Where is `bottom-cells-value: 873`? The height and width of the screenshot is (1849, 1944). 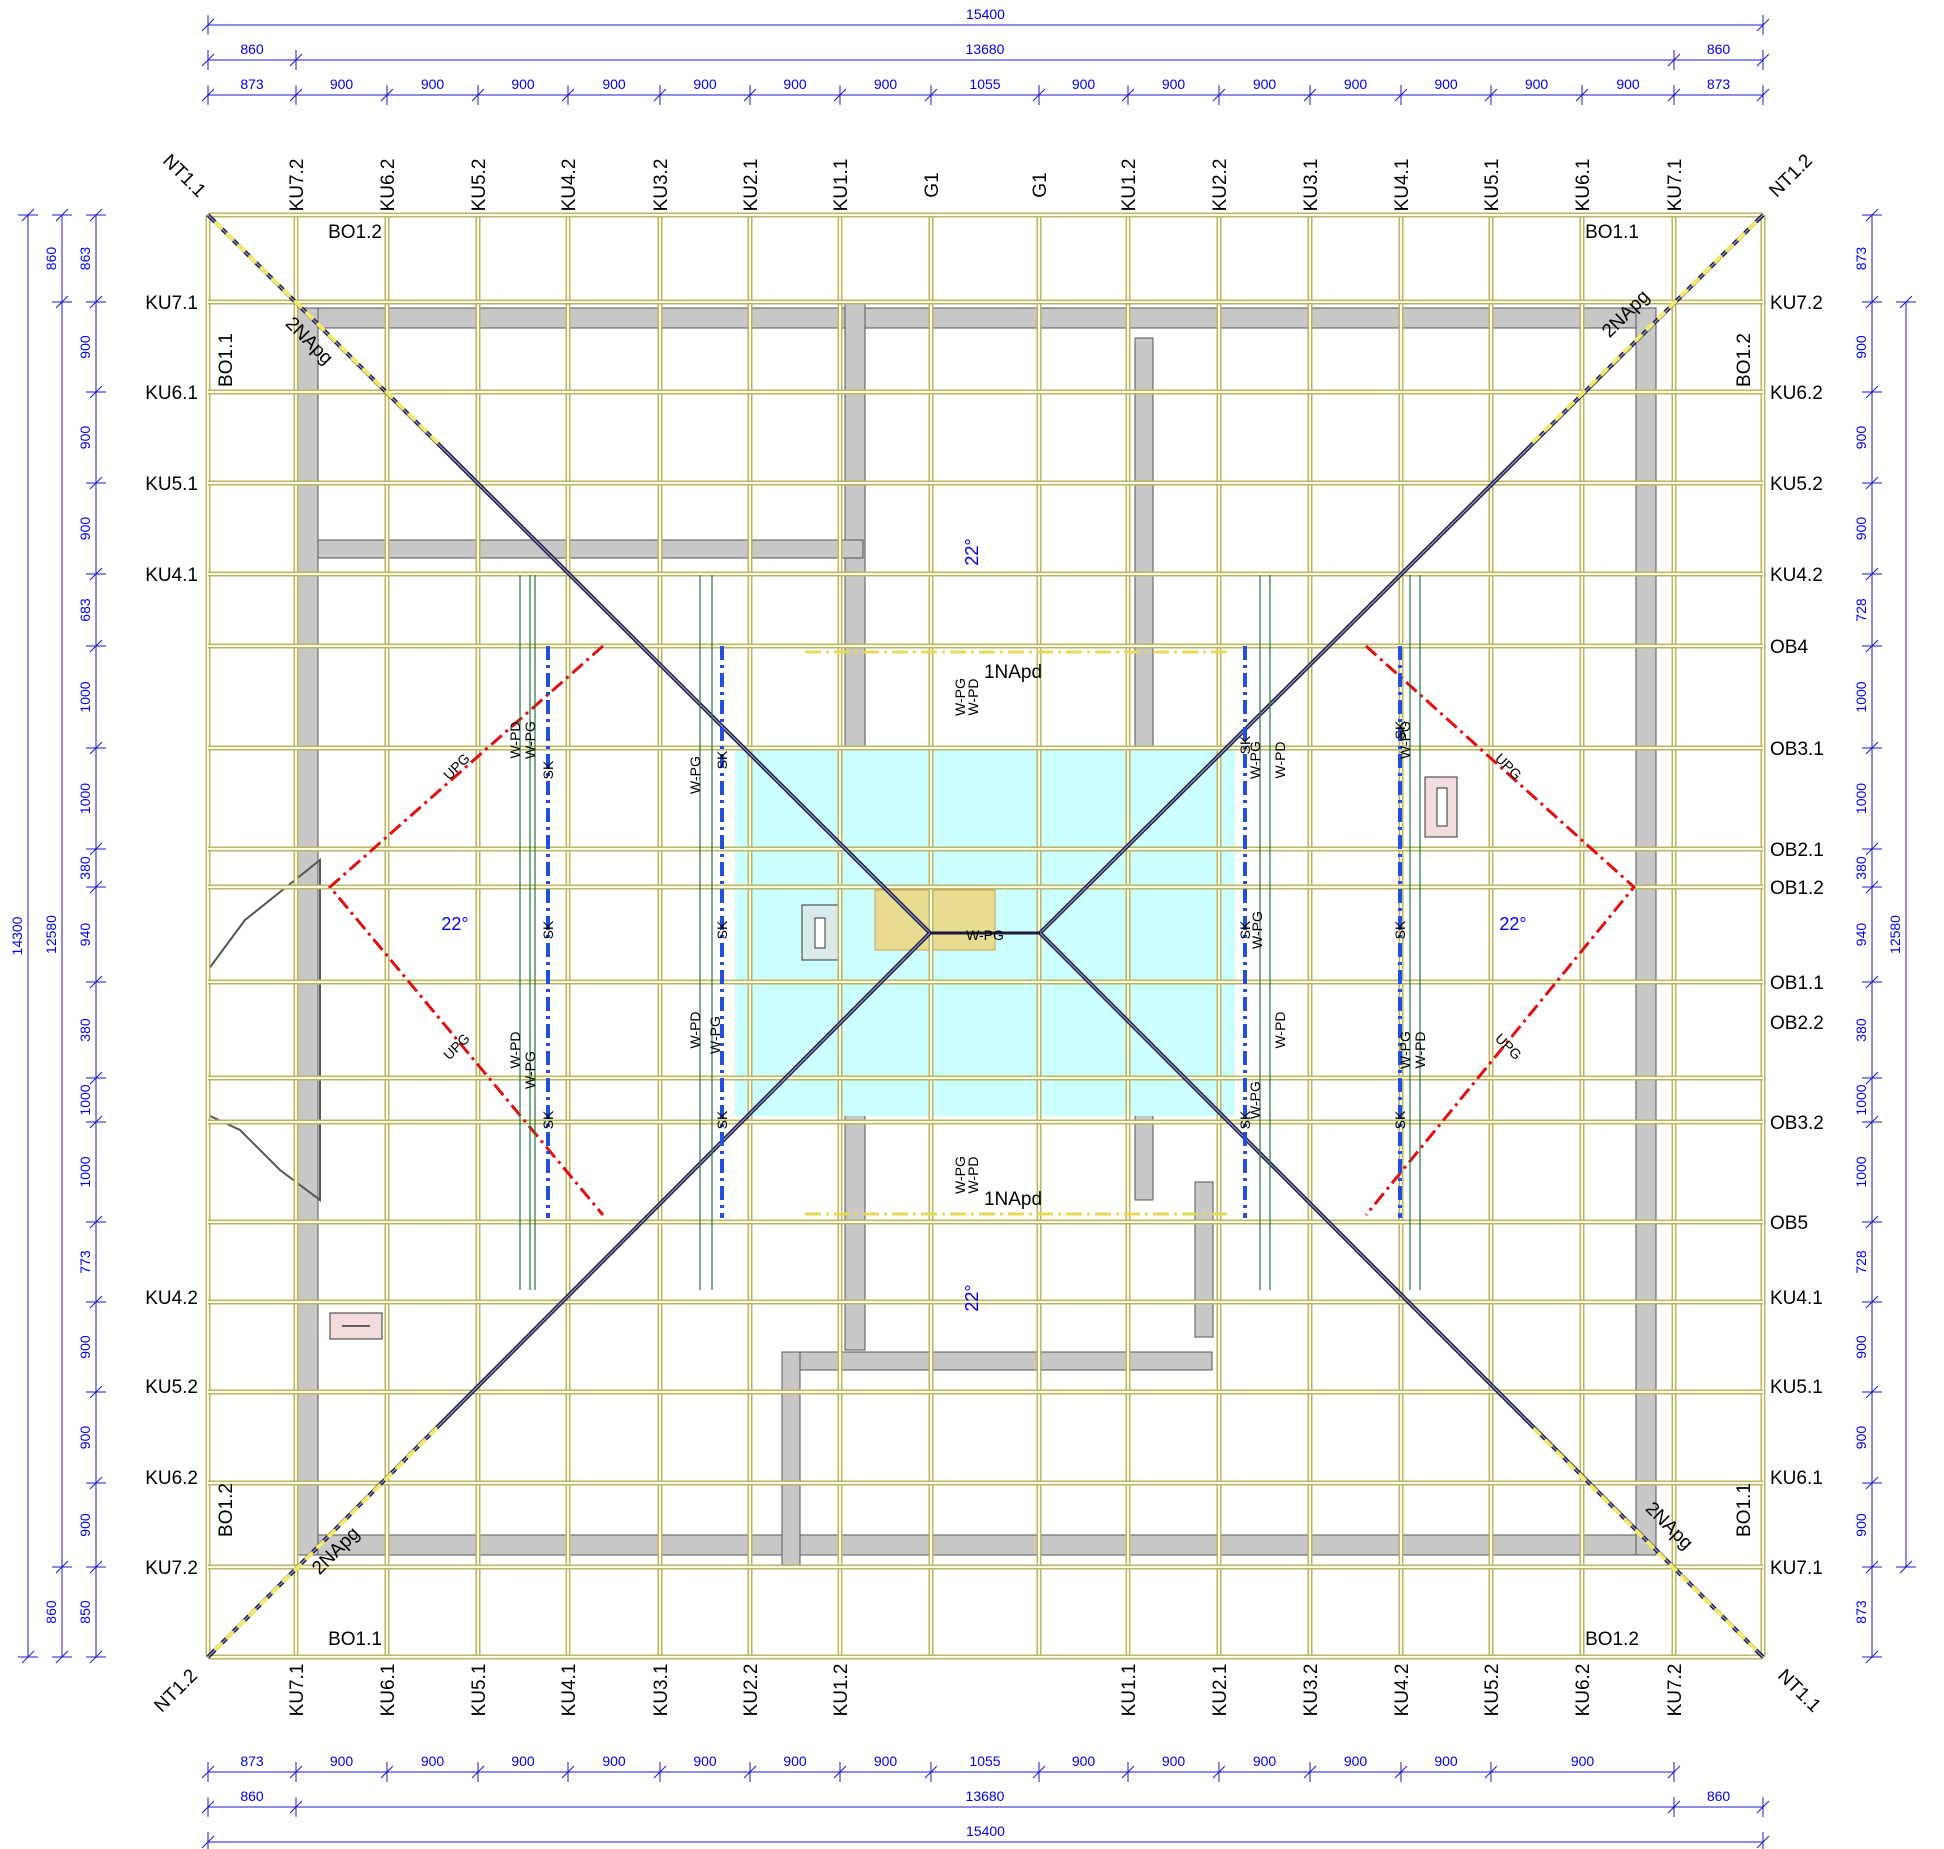 bottom-cells-value: 873 is located at coordinates (252, 1761).